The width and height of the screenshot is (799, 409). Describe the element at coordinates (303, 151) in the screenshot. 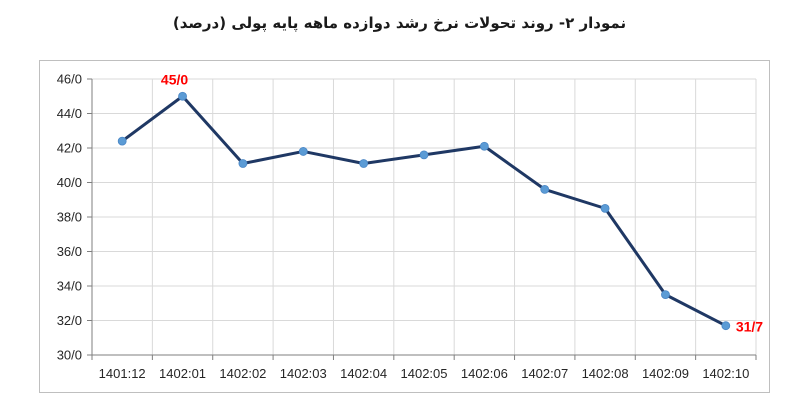

I see `data-point-1402:03` at that location.